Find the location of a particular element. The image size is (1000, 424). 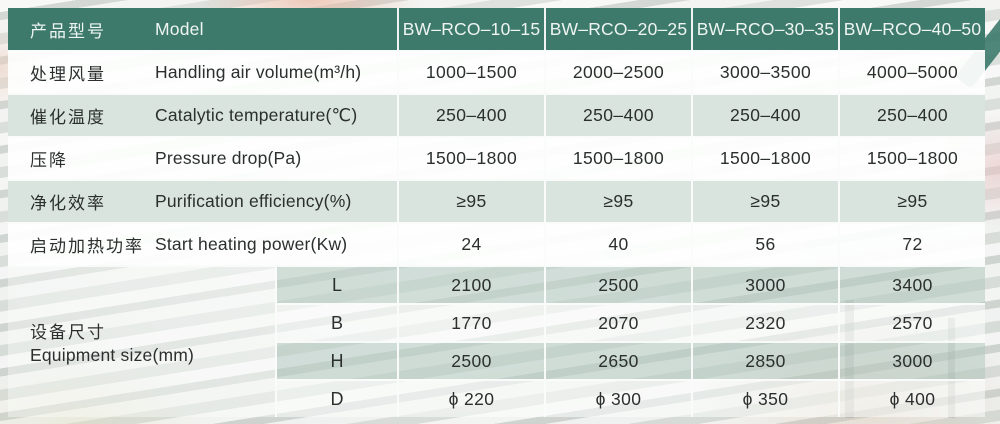

row-label-en: Purification efficiency(%) is located at coordinates (277, 201).